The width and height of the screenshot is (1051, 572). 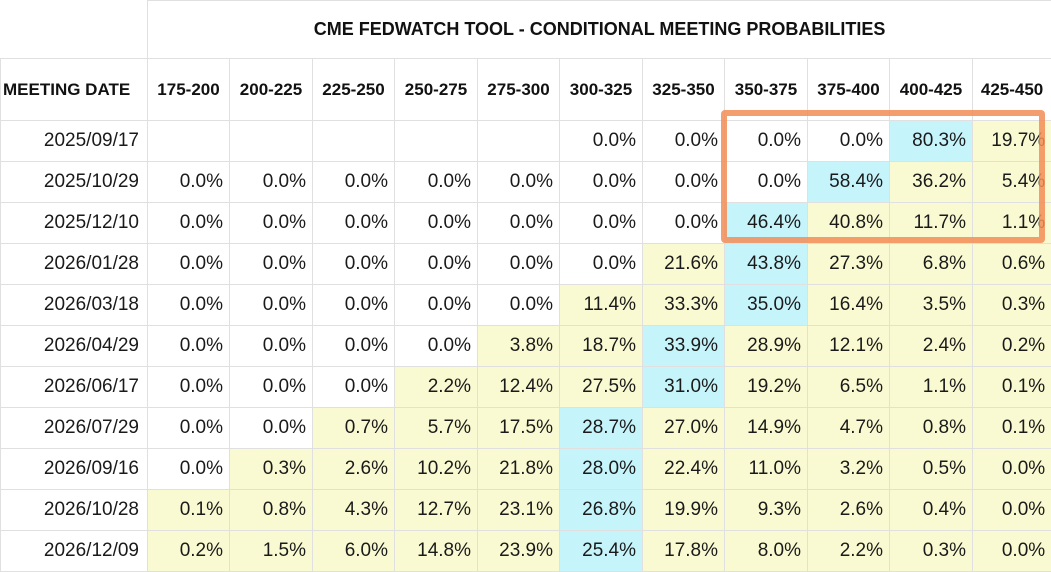 What do you see at coordinates (74, 223) in the screenshot?
I see `meeting-date-cell: 2025/12/10` at bounding box center [74, 223].